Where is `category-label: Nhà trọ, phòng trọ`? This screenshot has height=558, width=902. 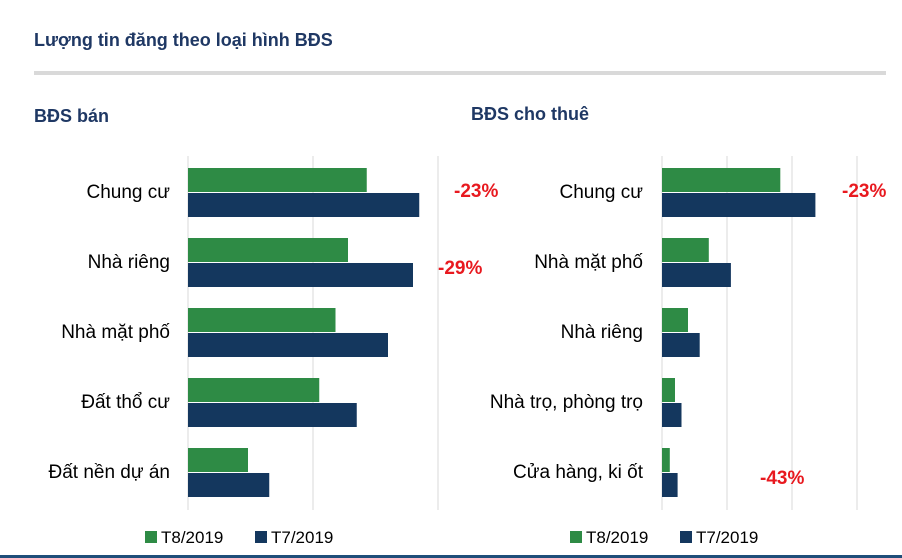 category-label: Nhà trọ, phòng trọ is located at coordinates (566, 402).